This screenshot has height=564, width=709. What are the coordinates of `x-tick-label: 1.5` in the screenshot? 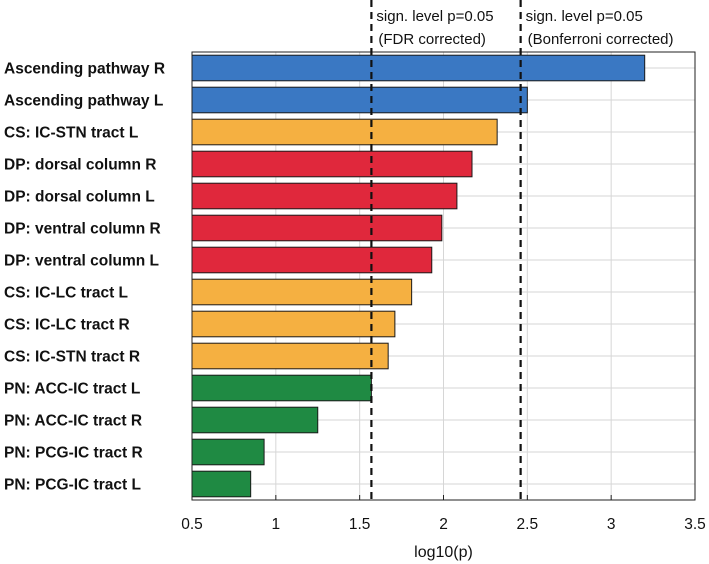 It's located at (360, 524).